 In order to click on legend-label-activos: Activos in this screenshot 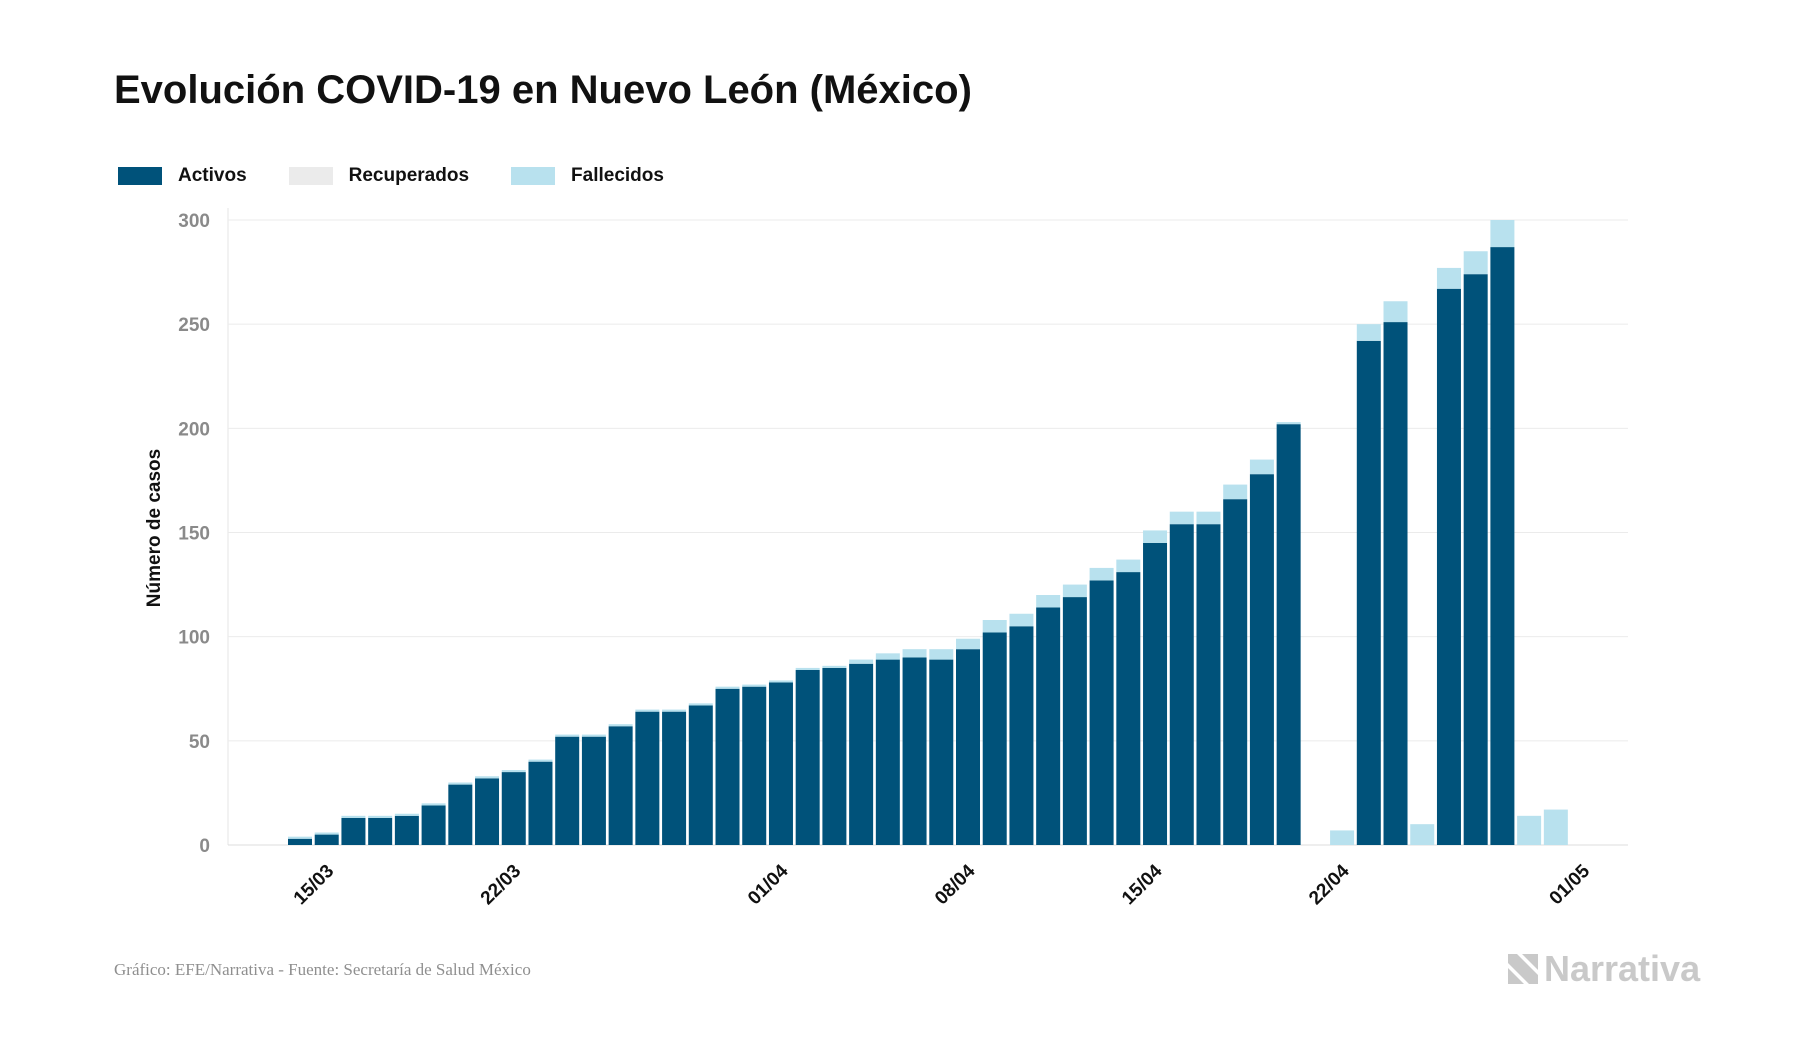, I will do `click(212, 175)`.